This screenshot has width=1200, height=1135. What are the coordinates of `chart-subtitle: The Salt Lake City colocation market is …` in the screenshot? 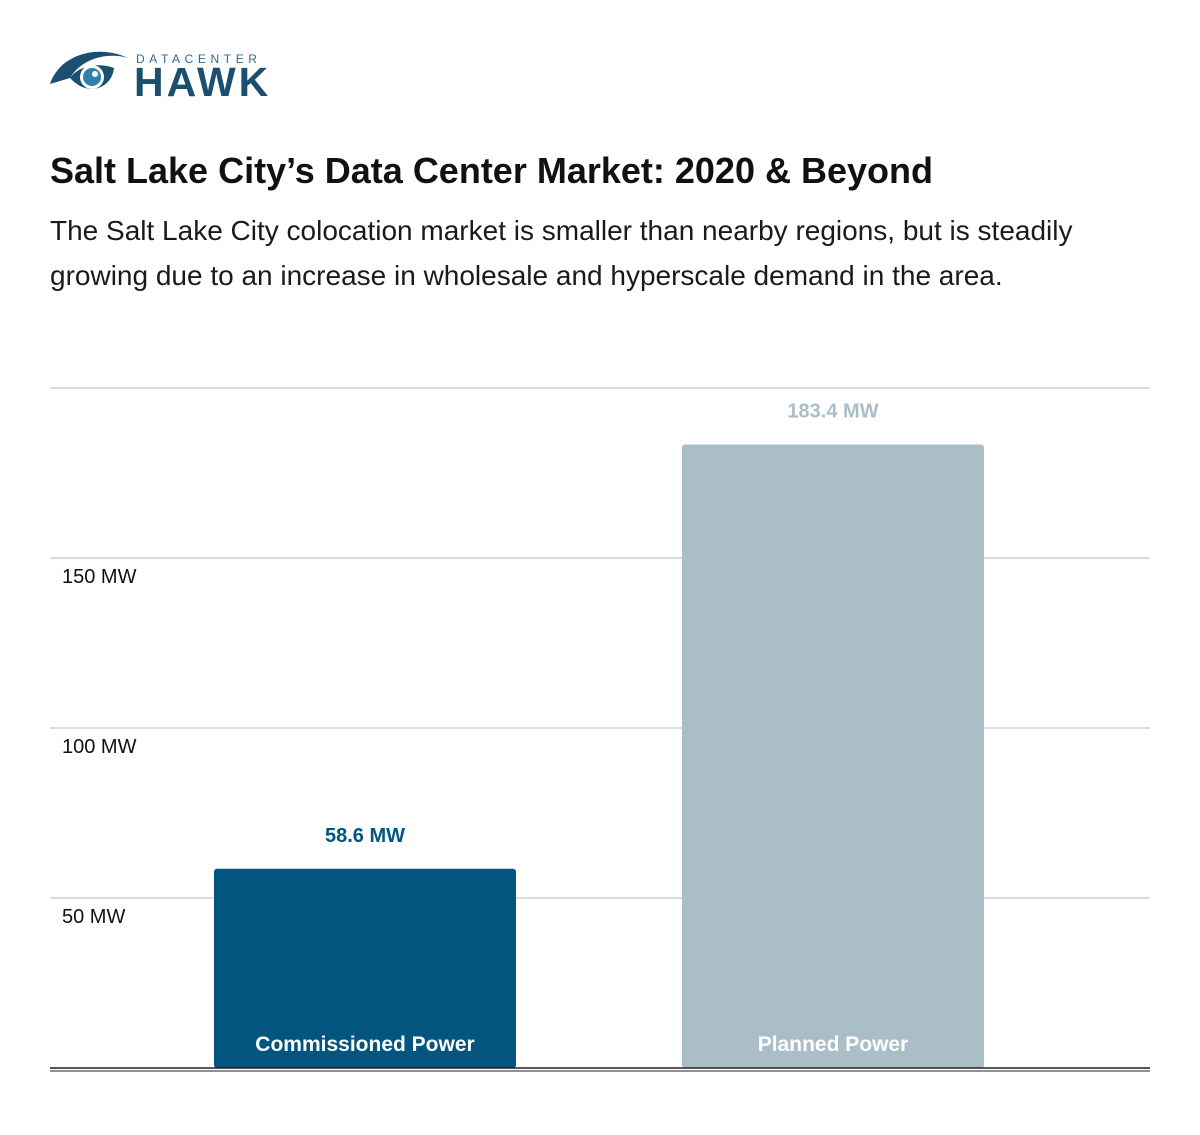 It's located at (561, 253).